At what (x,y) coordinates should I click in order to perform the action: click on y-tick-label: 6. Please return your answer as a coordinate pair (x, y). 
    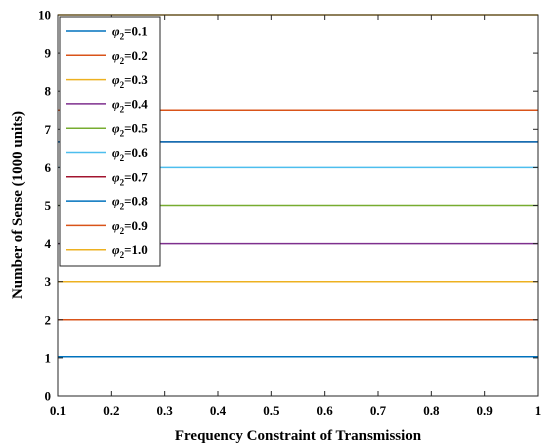
    Looking at the image, I should click on (48, 167).